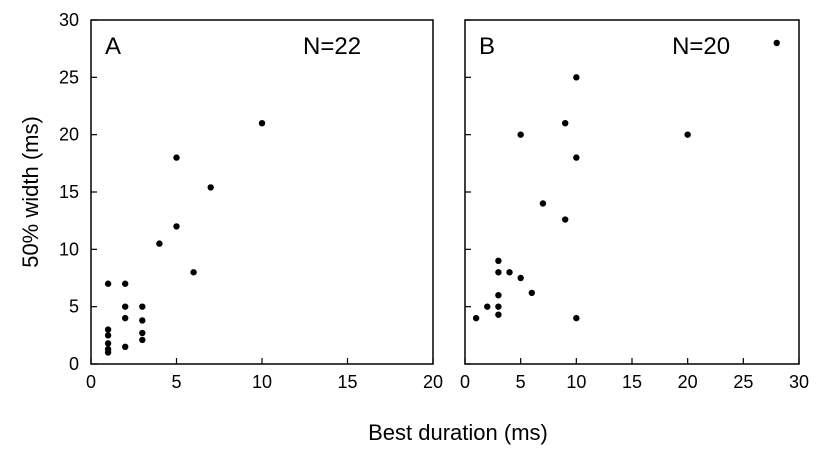 Image resolution: width=821 pixels, height=452 pixels. What do you see at coordinates (743, 382) in the screenshot?
I see `x-tick-label: 25` at bounding box center [743, 382].